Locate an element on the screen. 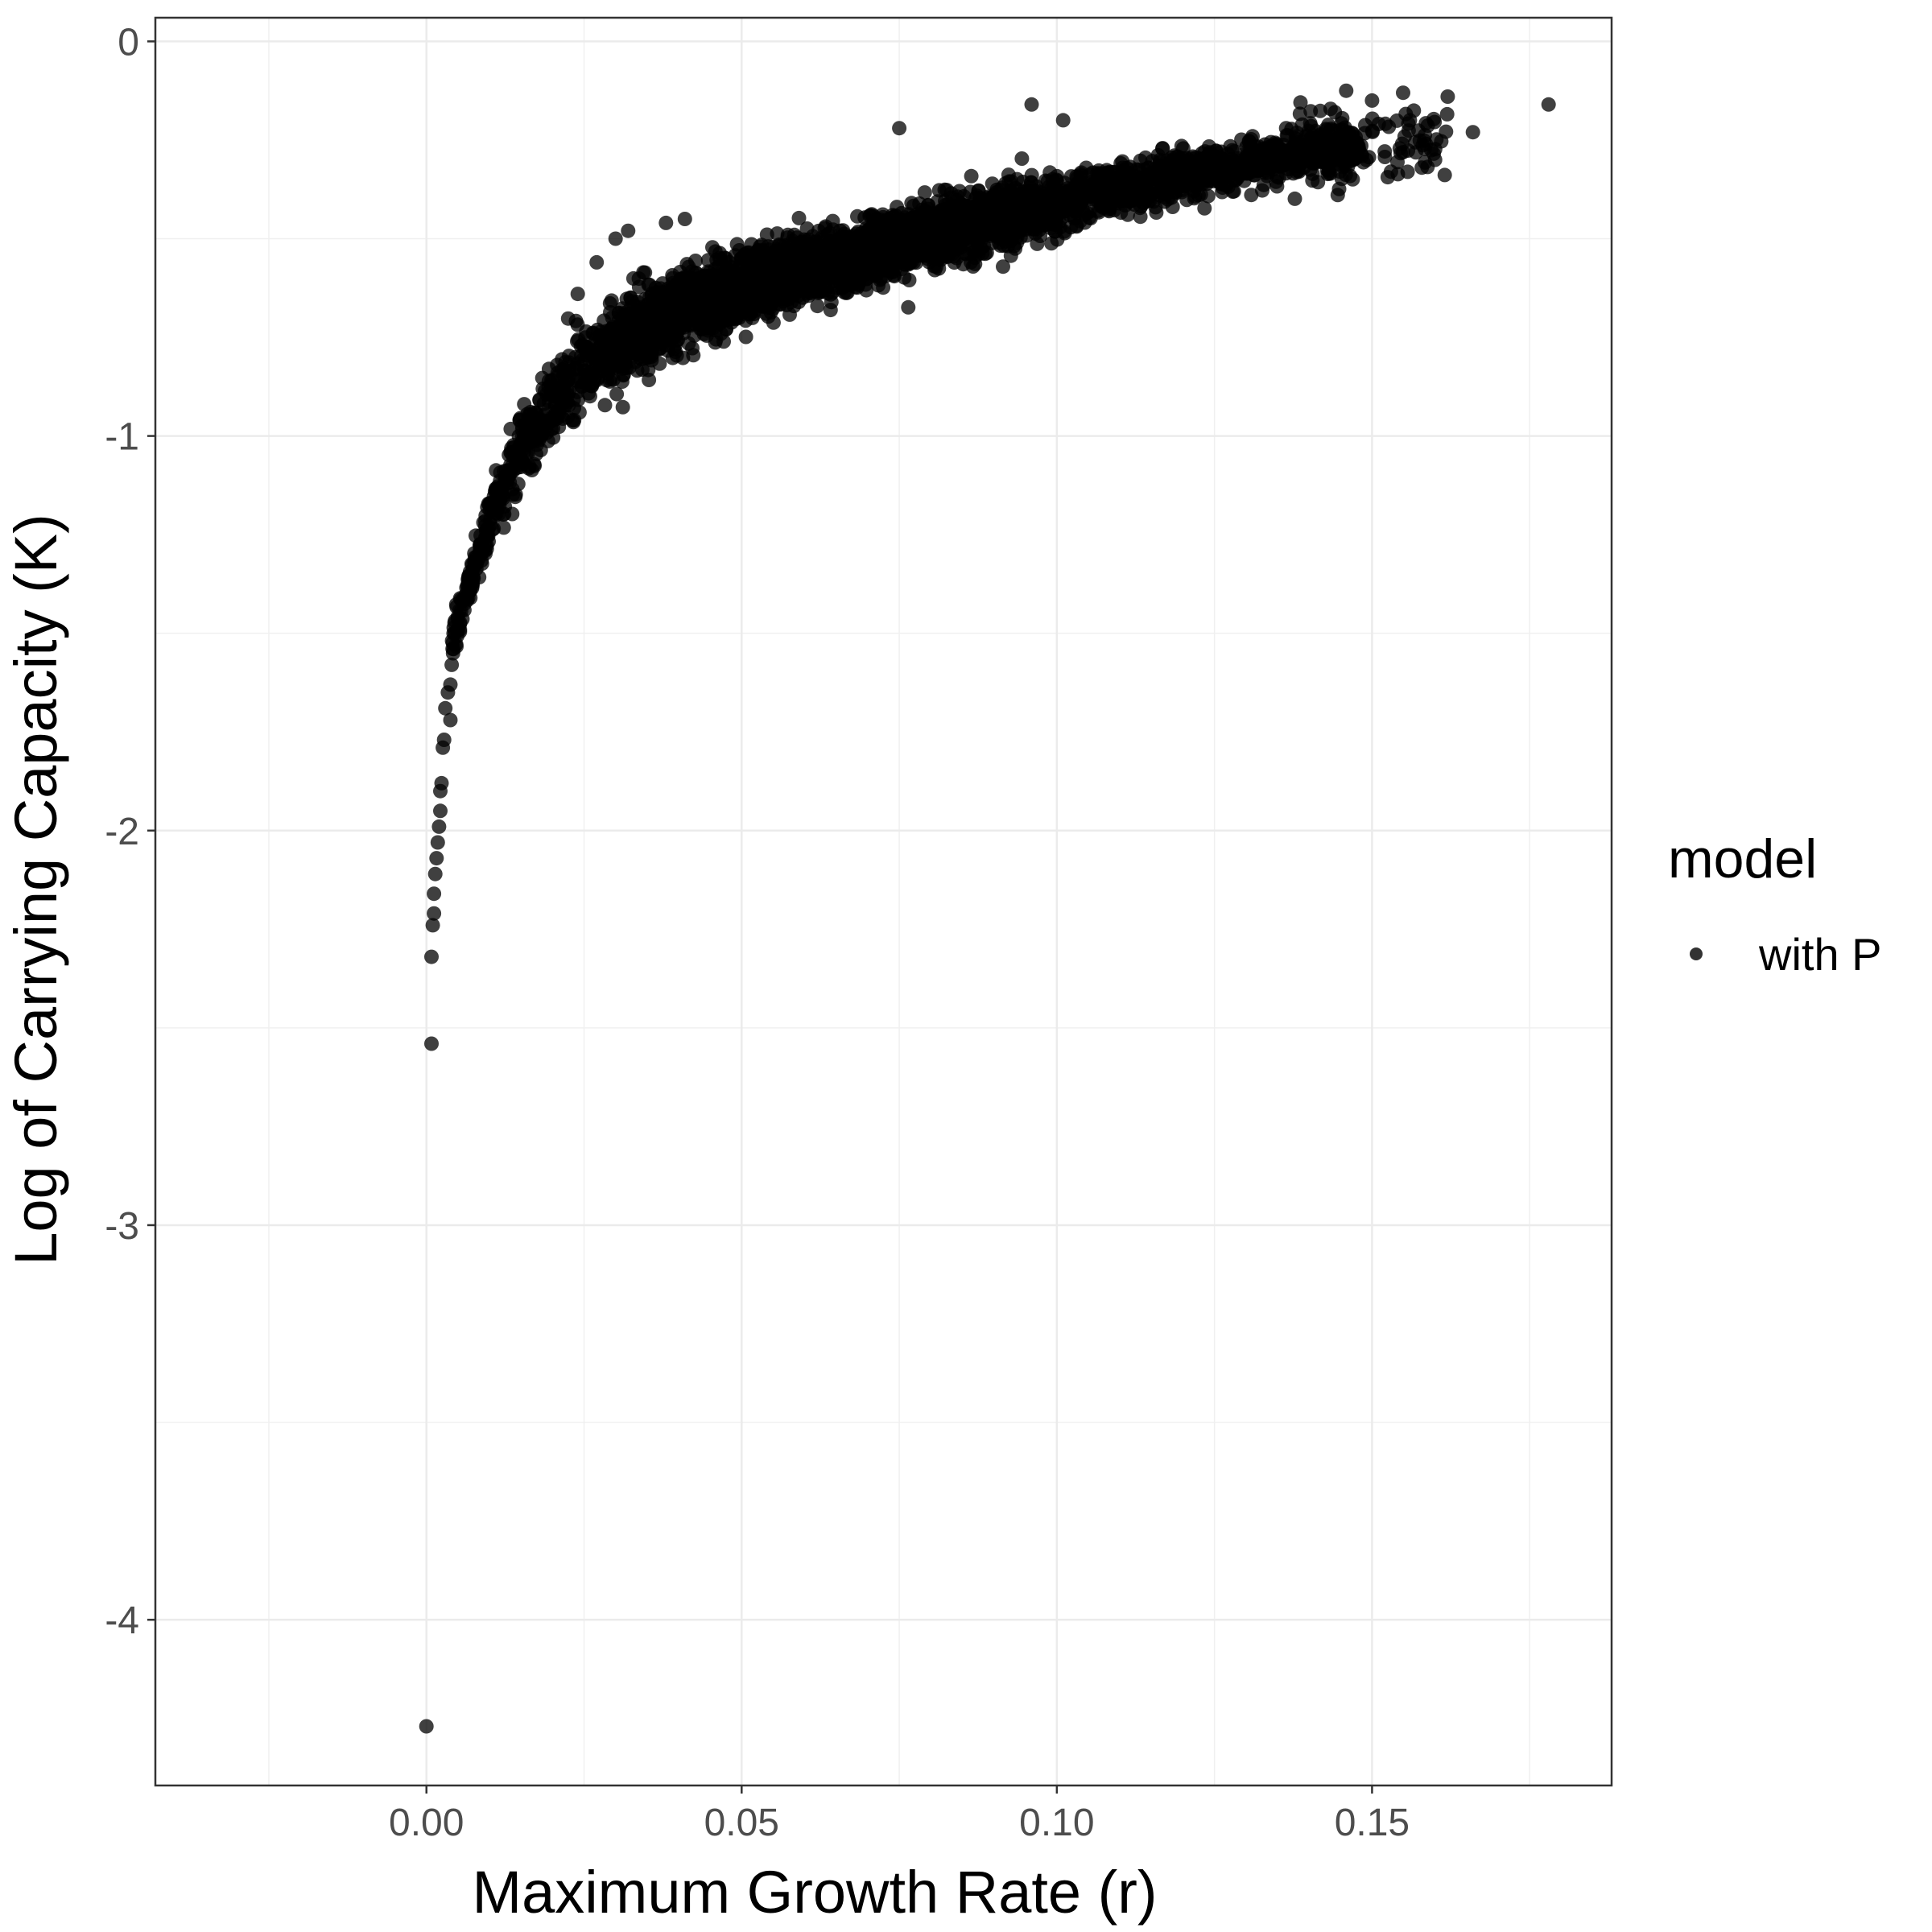 The width and height of the screenshot is (1932, 1932). x-tick-label: 0.15 is located at coordinates (1372, 1823).